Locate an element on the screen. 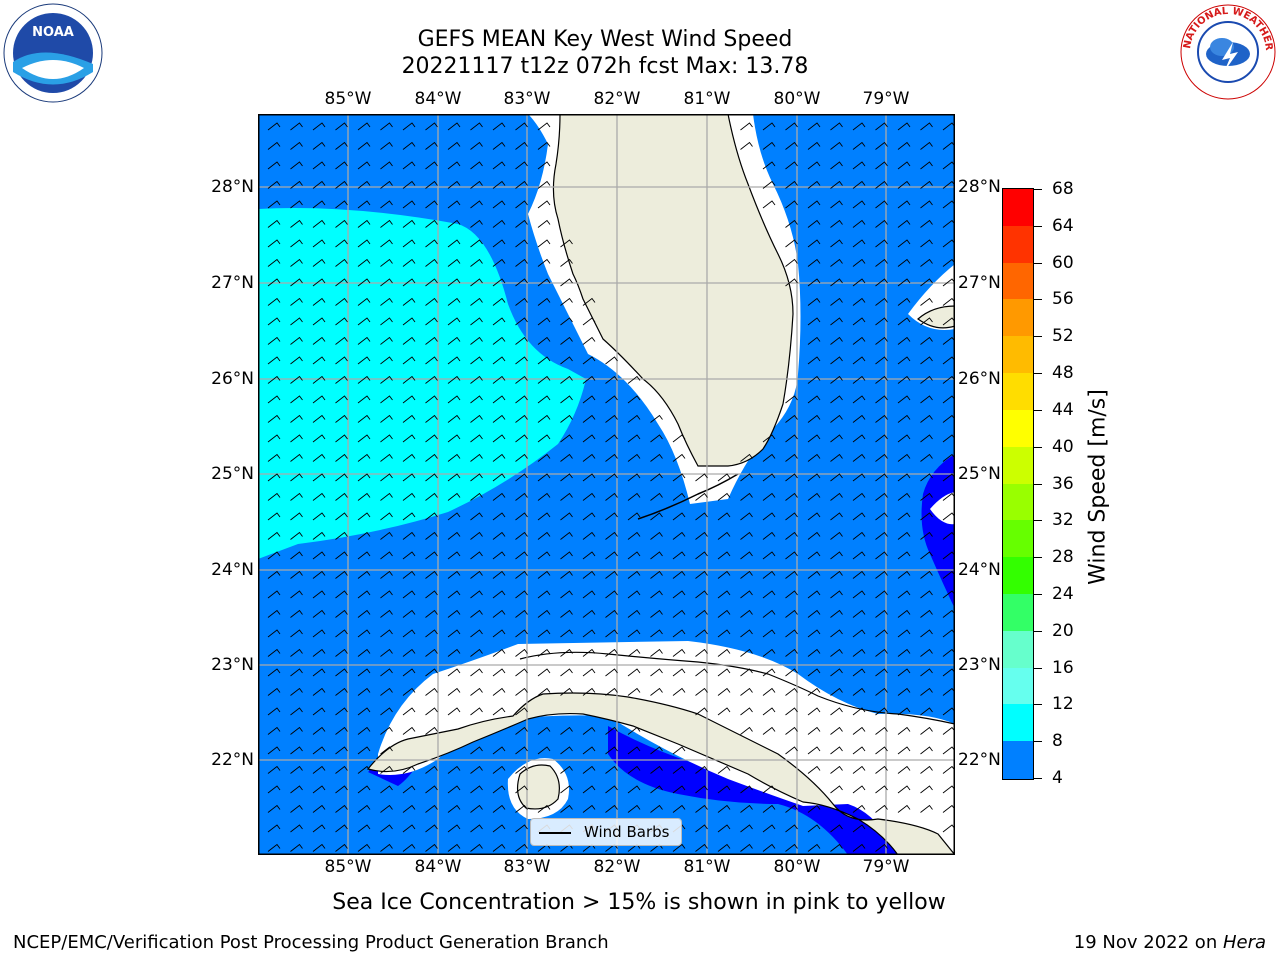 The height and width of the screenshot is (960, 1280). footer-host: Hera is located at coordinates (1244, 942).